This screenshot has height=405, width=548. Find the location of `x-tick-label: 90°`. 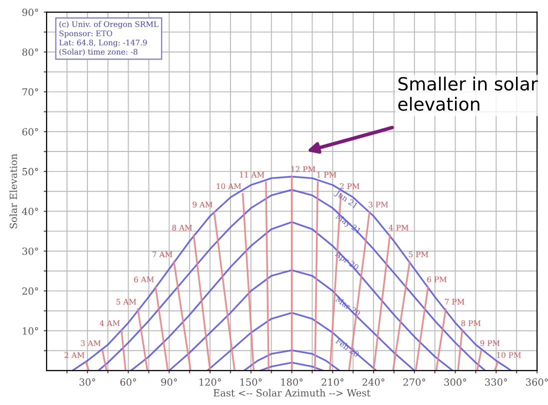

x-tick-label: 90° is located at coordinates (169, 382).